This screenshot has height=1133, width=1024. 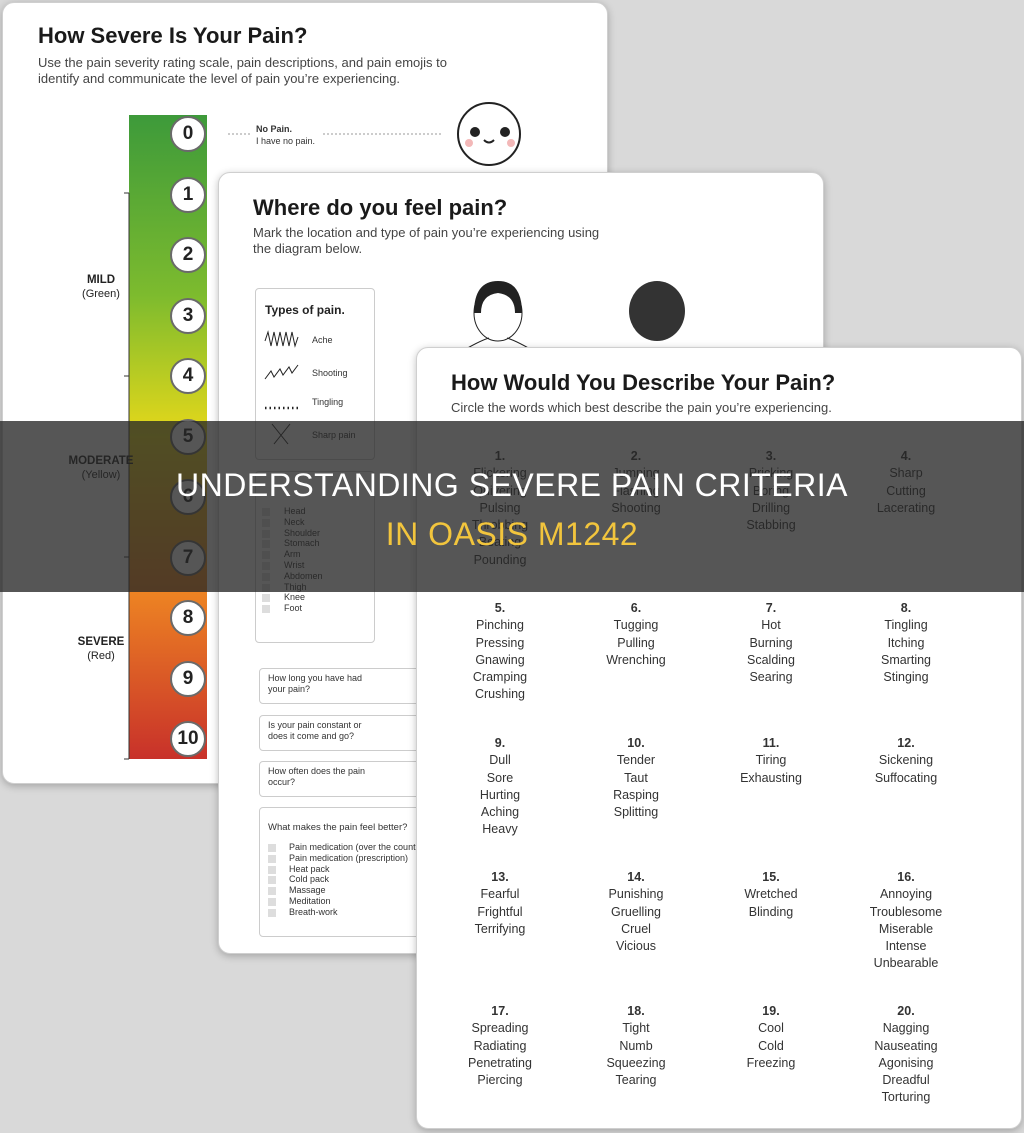 I want to click on pain-word: Blinding, so click(x=771, y=911).